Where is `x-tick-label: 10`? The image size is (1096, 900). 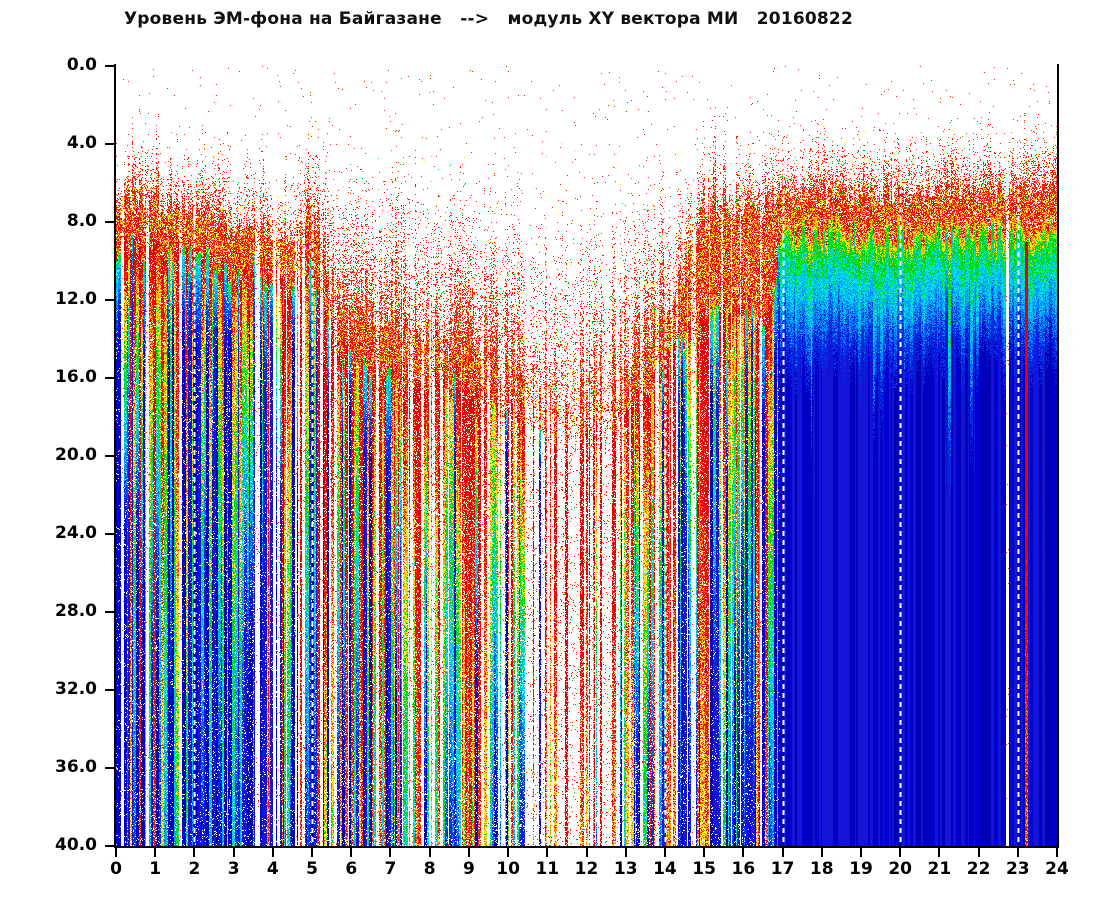
x-tick-label: 10 is located at coordinates (508, 869).